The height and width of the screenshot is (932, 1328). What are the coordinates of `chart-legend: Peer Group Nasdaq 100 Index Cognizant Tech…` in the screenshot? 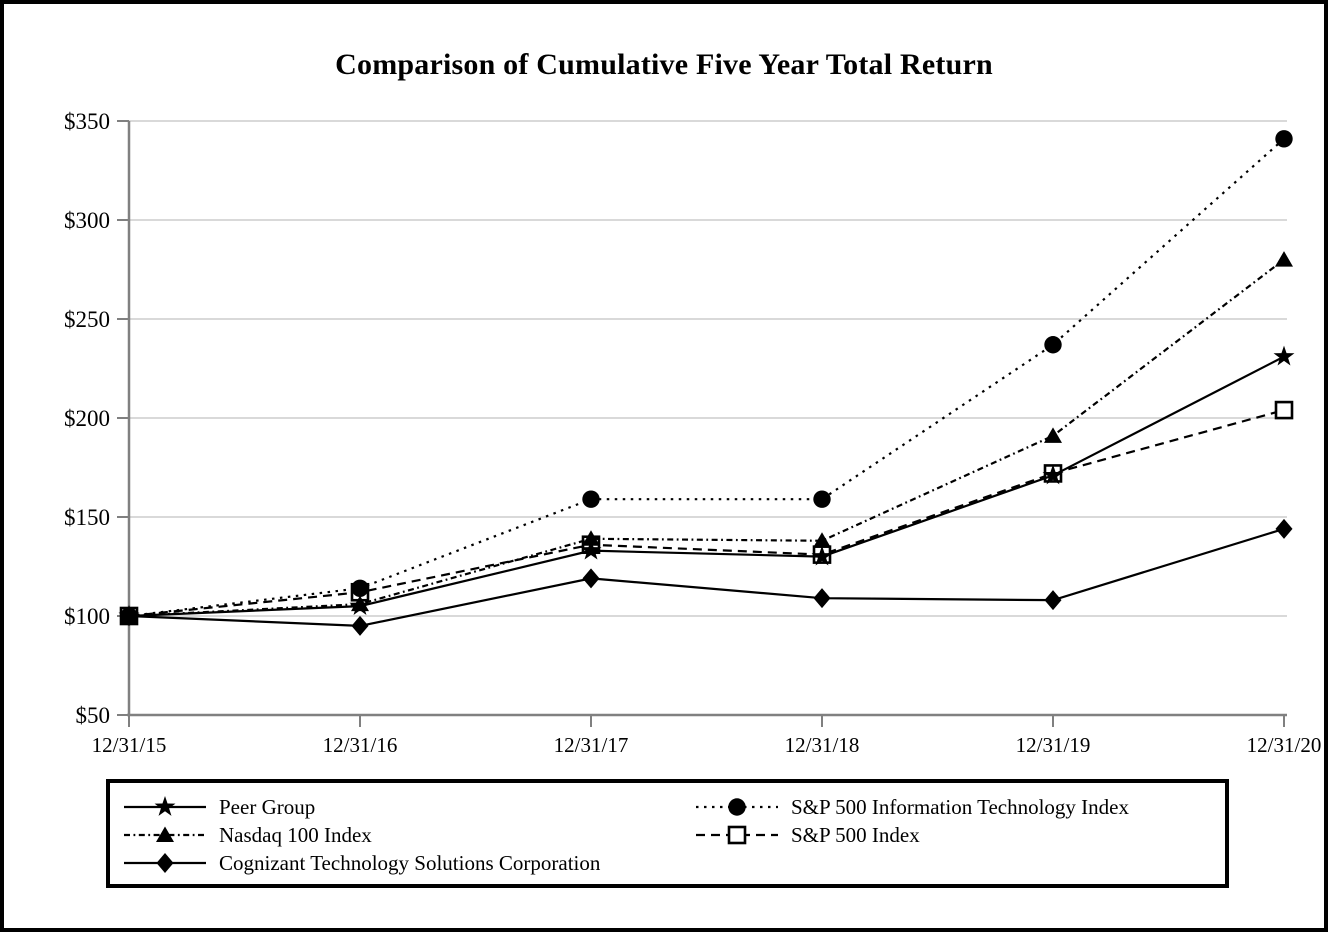 It's located at (667, 833).